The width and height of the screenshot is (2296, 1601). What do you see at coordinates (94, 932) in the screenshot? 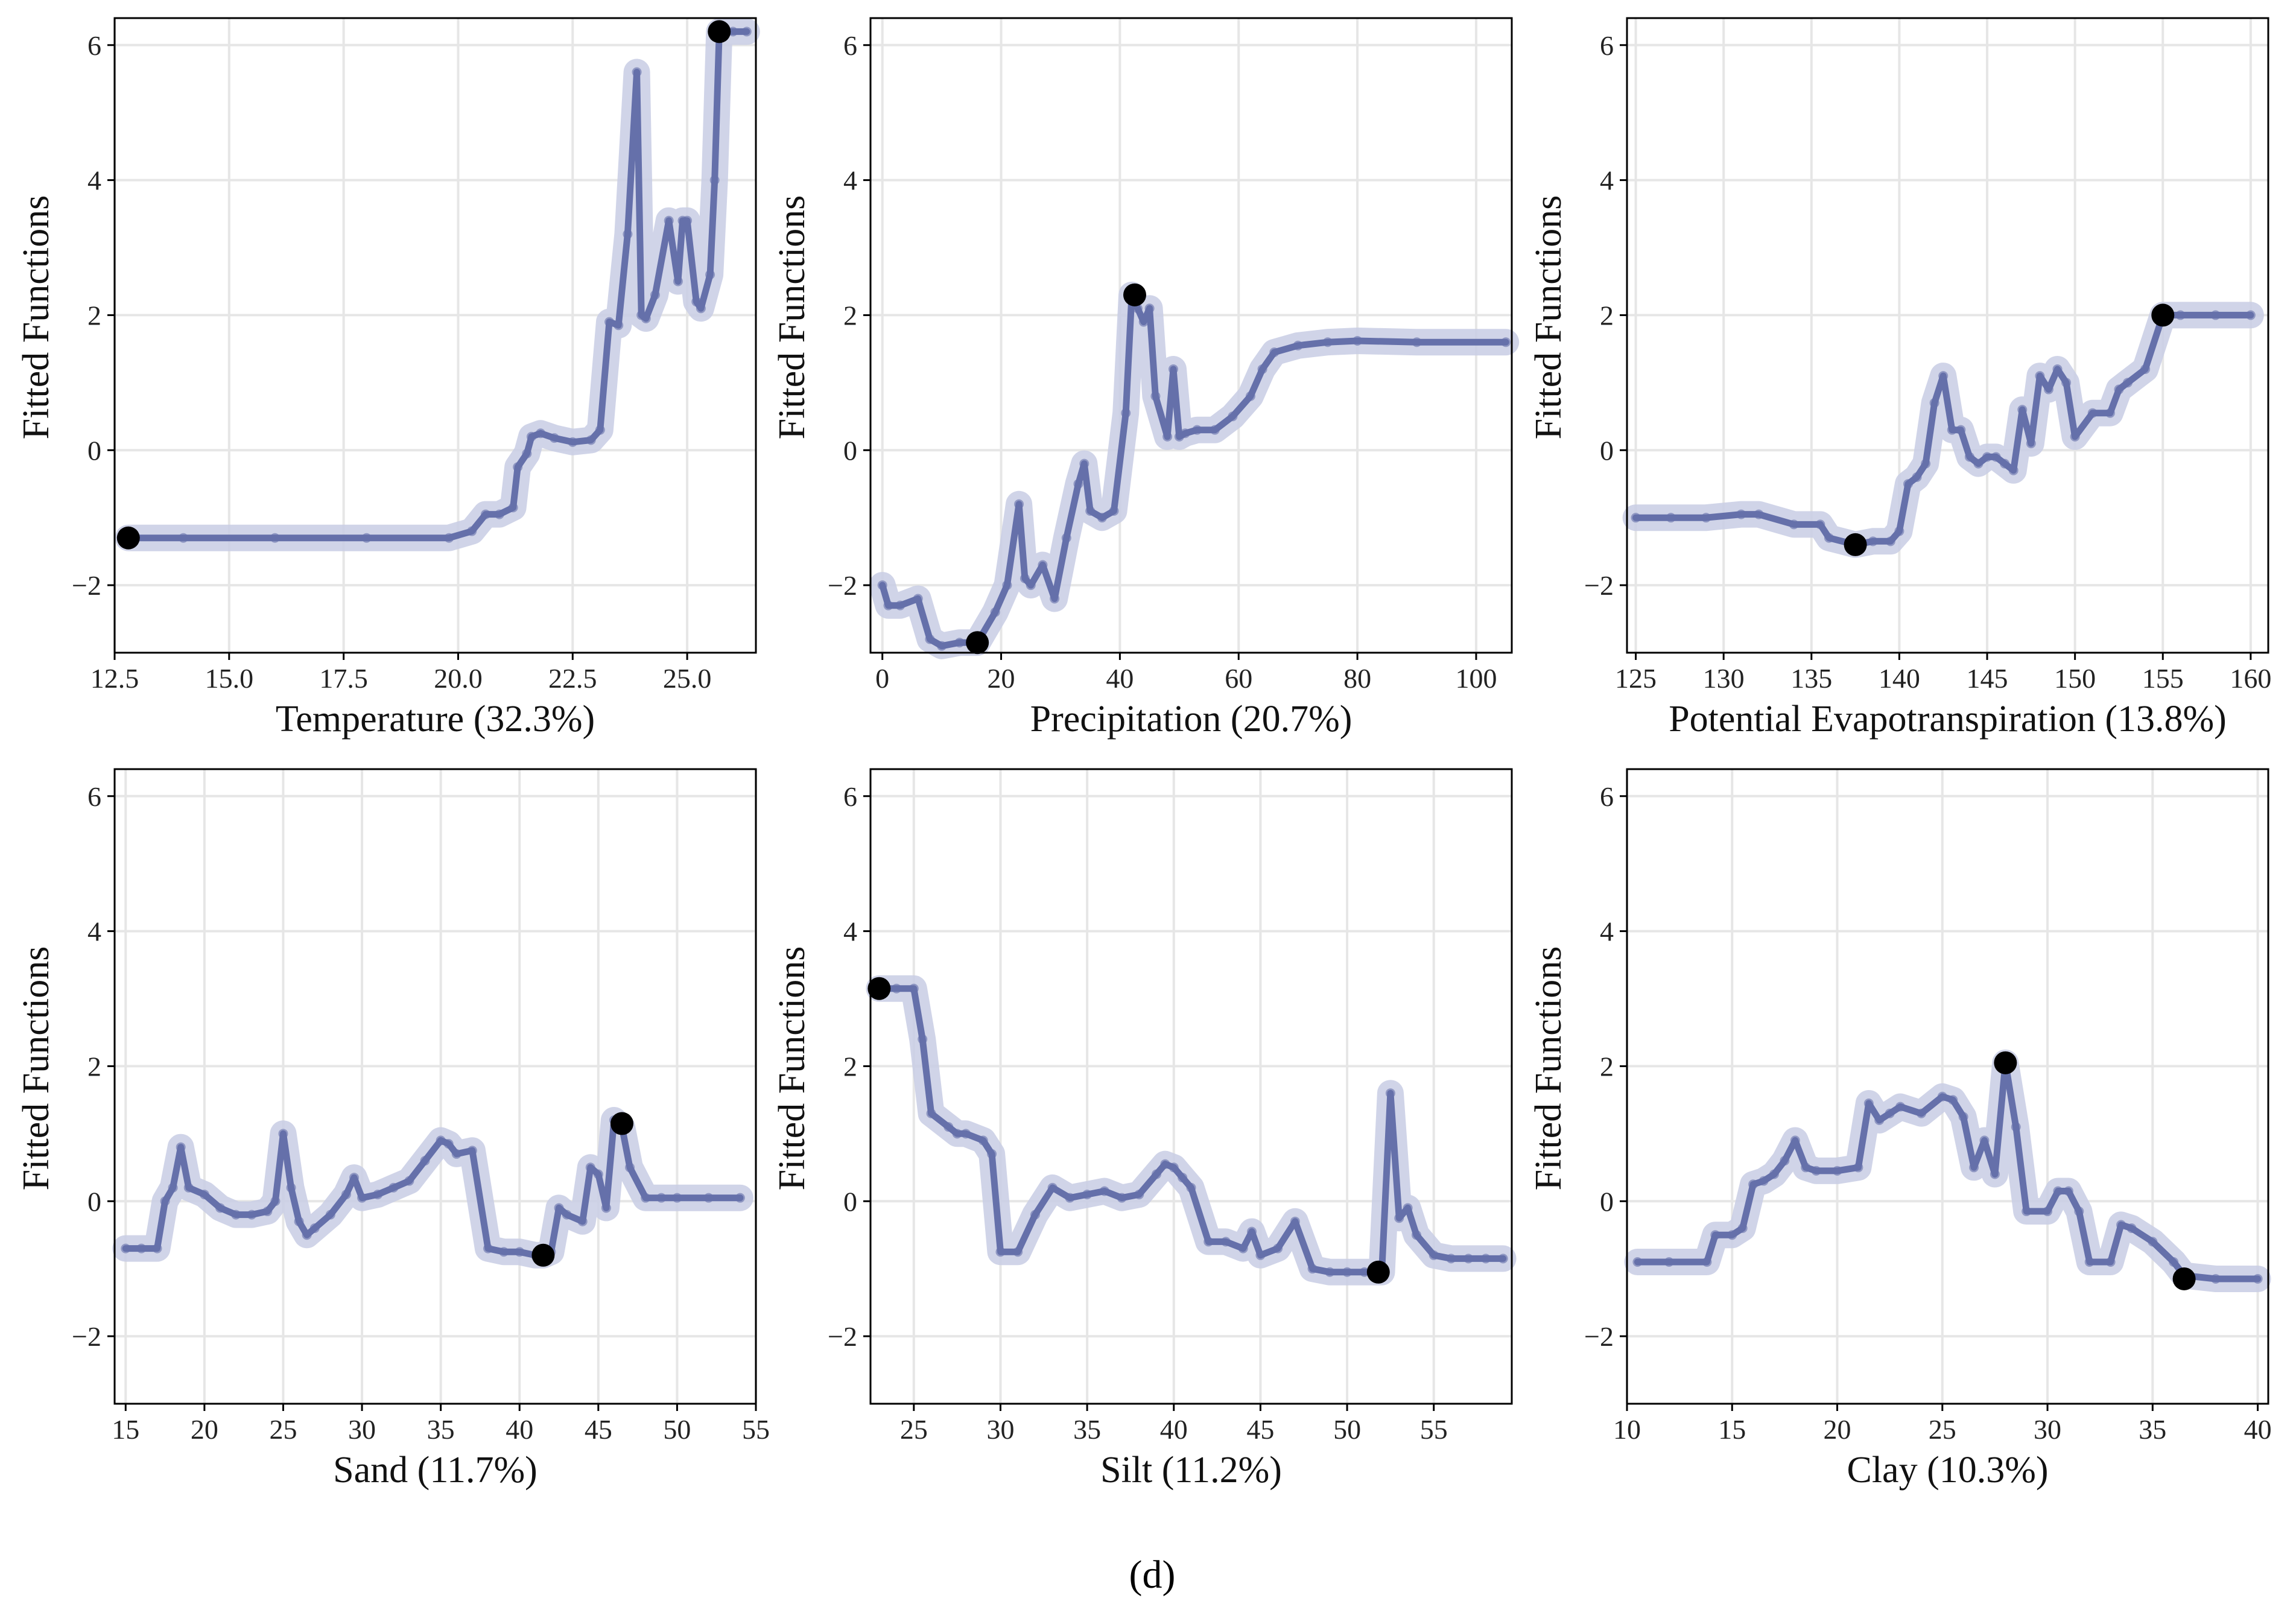
I see `y-tick-label: 4` at bounding box center [94, 932].